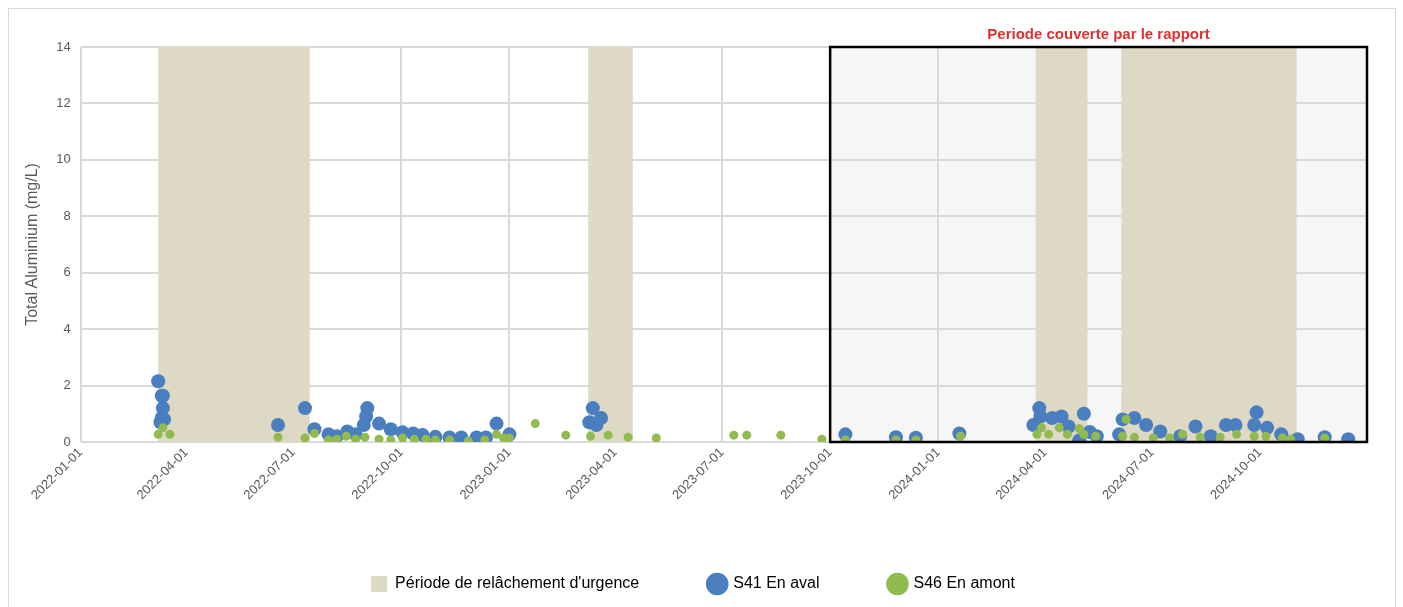 The image size is (1403, 607). What do you see at coordinates (63, 46) in the screenshot?
I see `y-tick-label: 14` at bounding box center [63, 46].